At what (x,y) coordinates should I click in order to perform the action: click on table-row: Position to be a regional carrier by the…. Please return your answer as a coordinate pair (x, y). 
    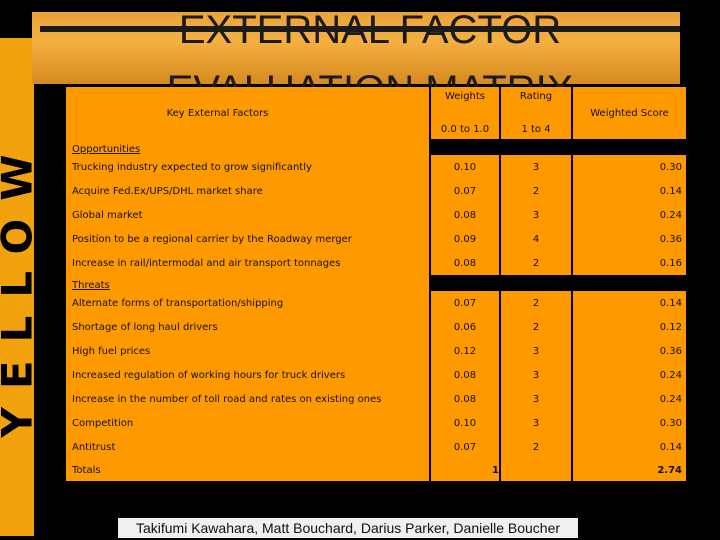
    Looking at the image, I should click on (376, 239).